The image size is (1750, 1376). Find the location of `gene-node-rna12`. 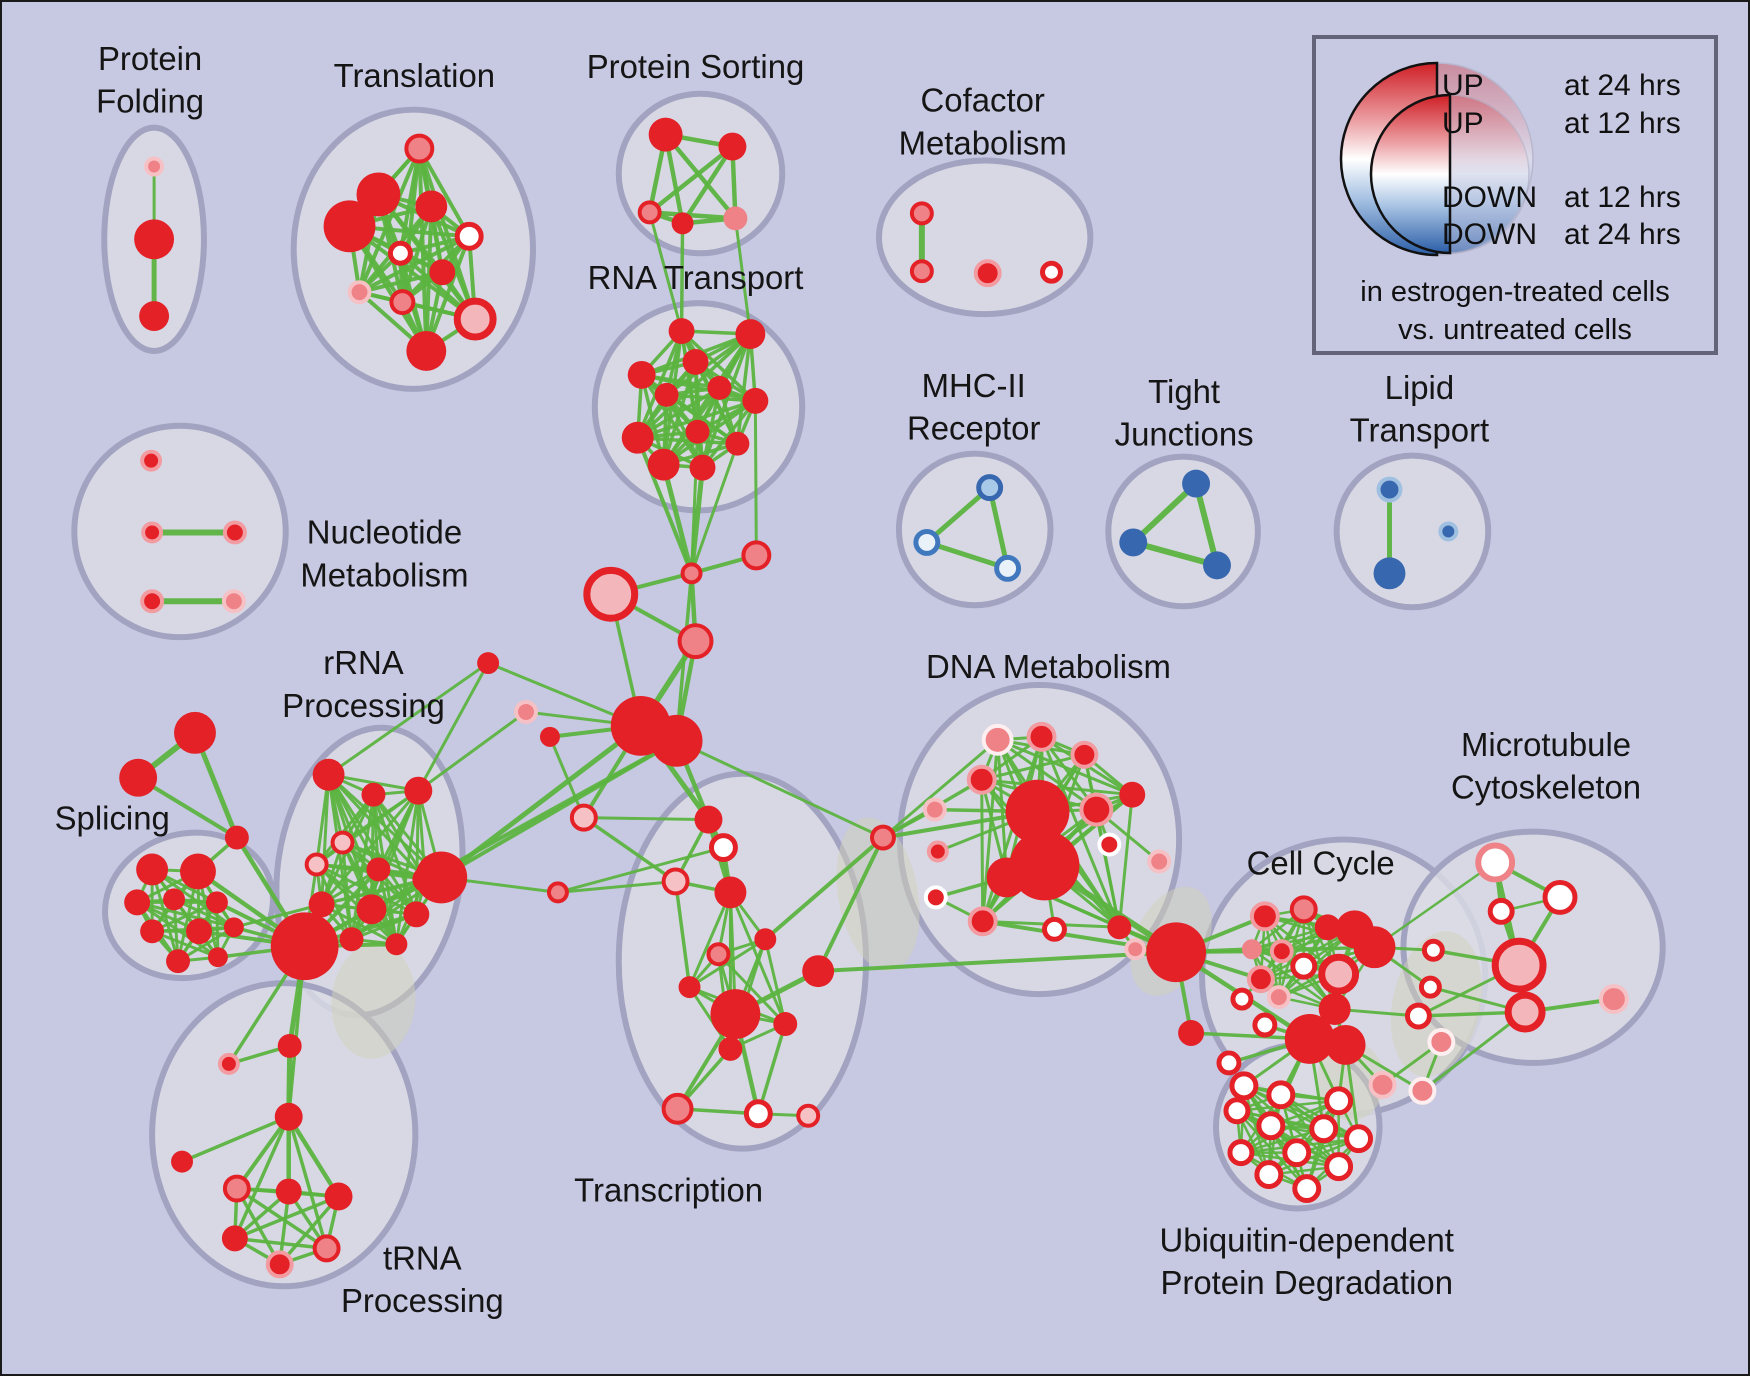

gene-node-rna12 is located at coordinates (702, 467).